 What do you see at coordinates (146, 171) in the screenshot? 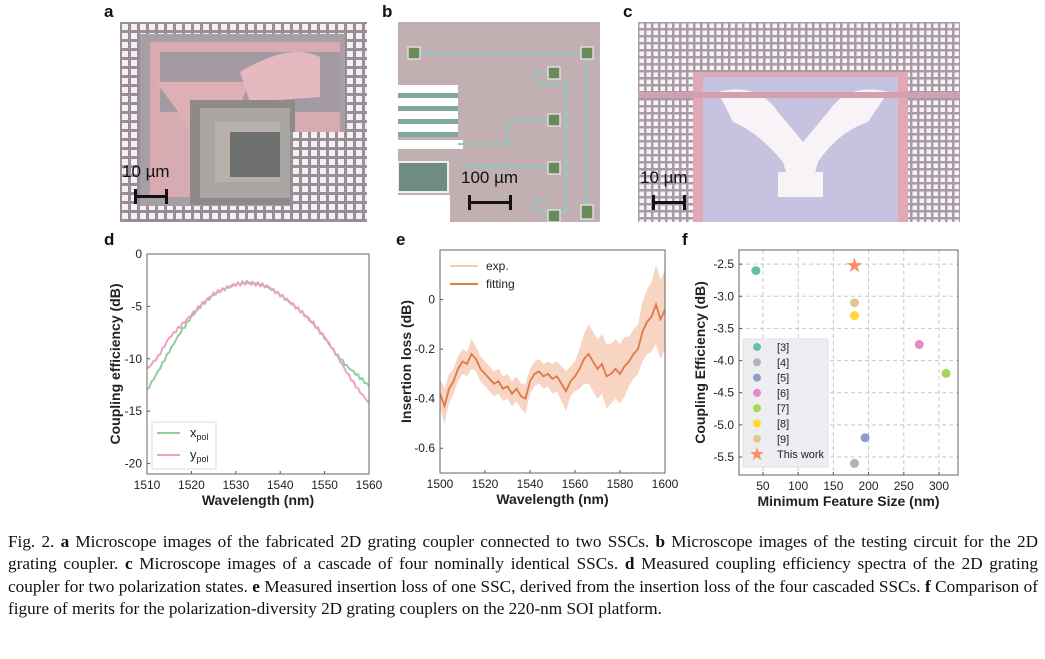
I see `scale-label-a: 10 µm` at bounding box center [146, 171].